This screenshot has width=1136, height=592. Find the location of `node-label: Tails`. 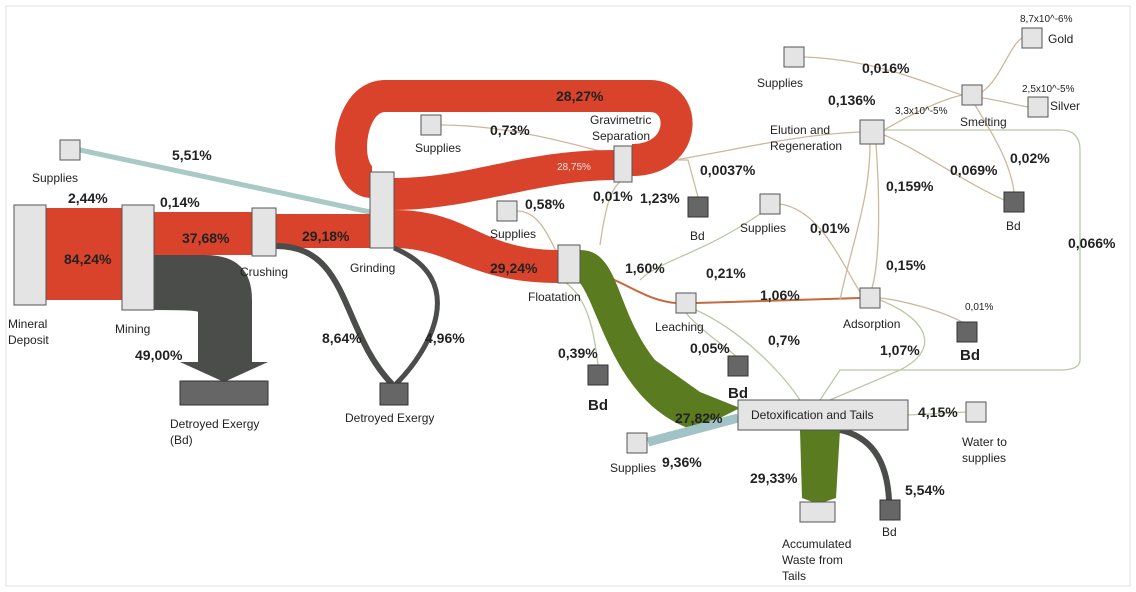

node-label: Tails is located at coordinates (794, 576).